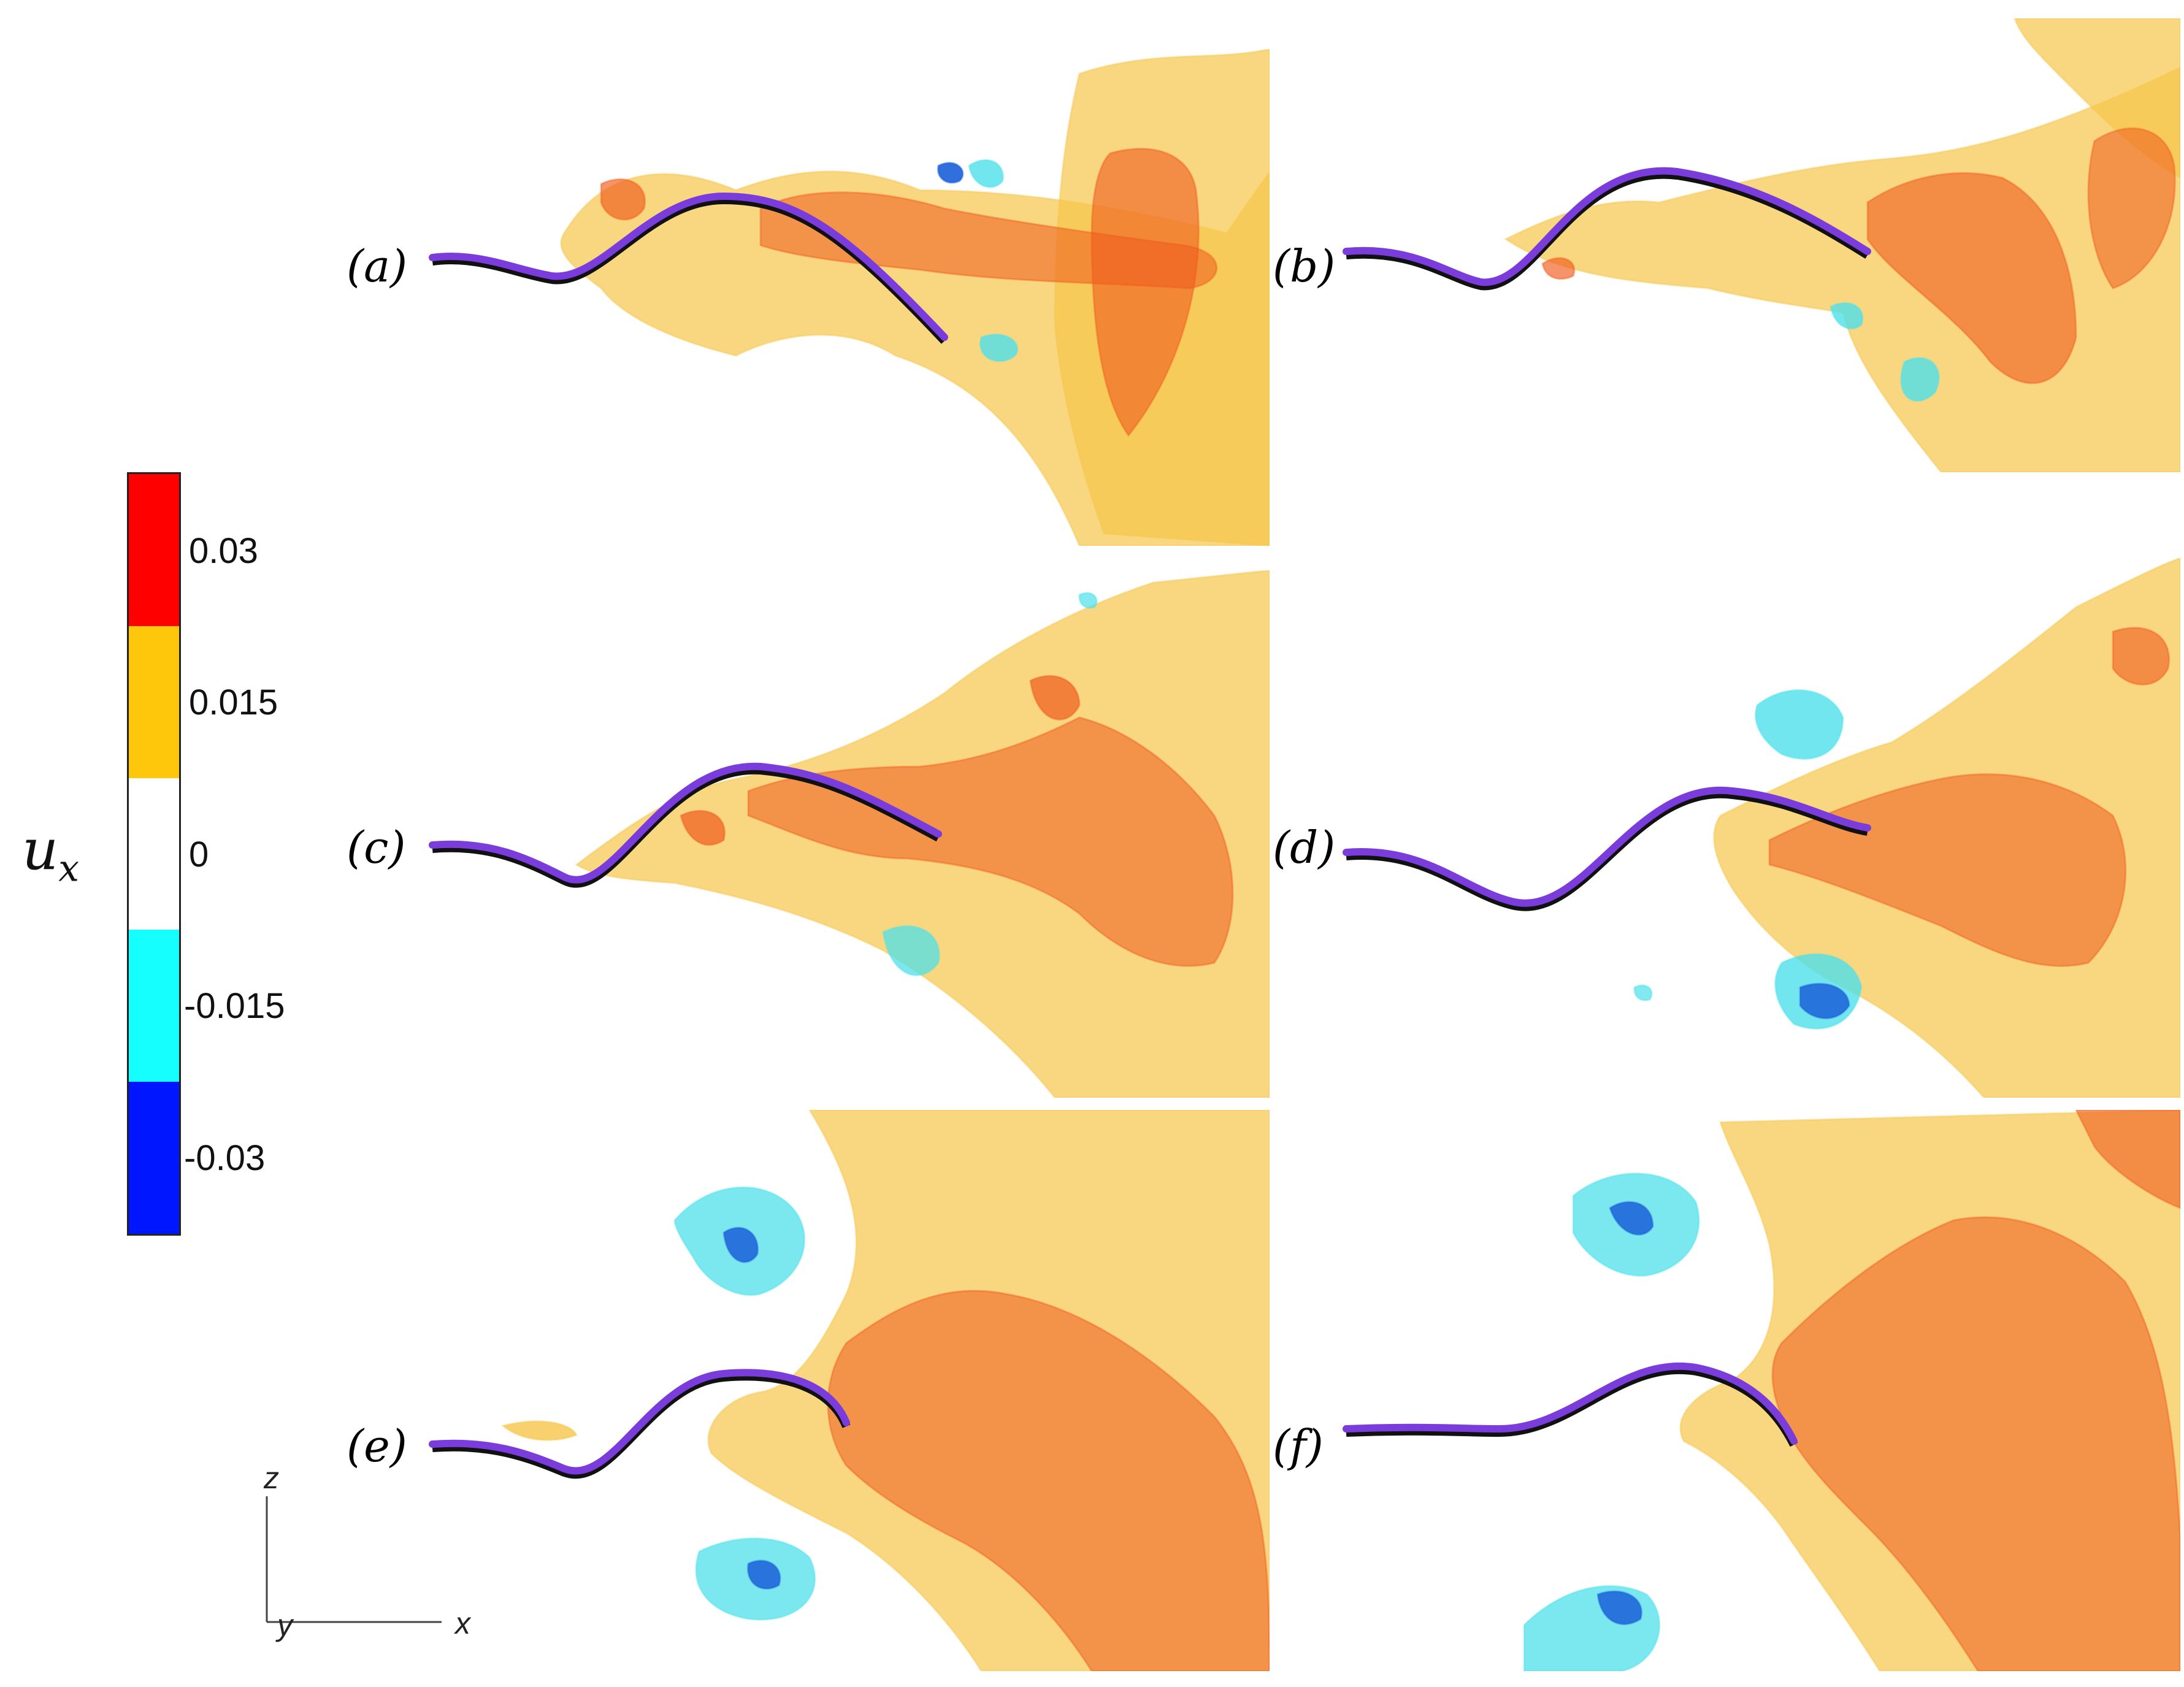 The width and height of the screenshot is (2184, 1687). I want to click on panel-b, so click(1760, 245).